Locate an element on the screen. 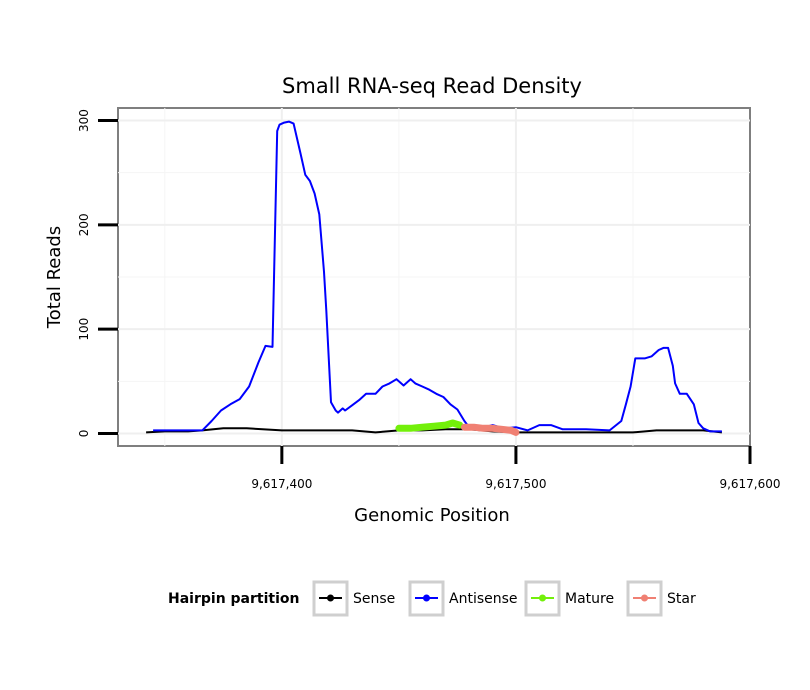  x-tick-label: 9,617,500 is located at coordinates (515, 484).